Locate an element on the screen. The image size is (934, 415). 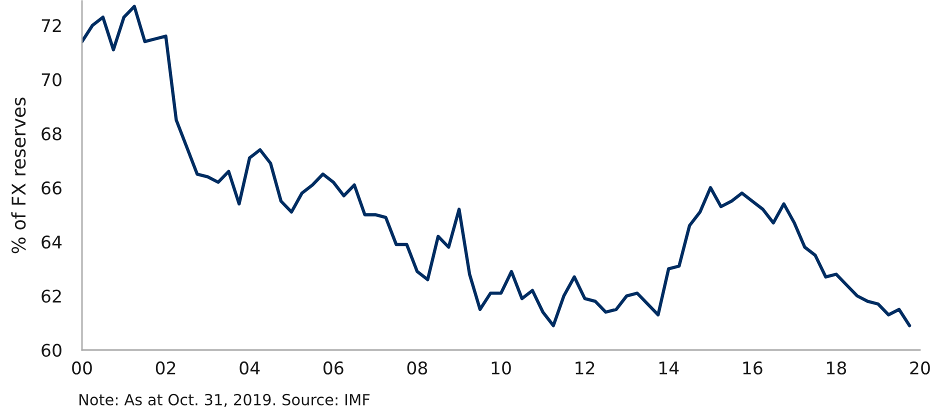
y-tick-label: 72 is located at coordinates (51, 25).